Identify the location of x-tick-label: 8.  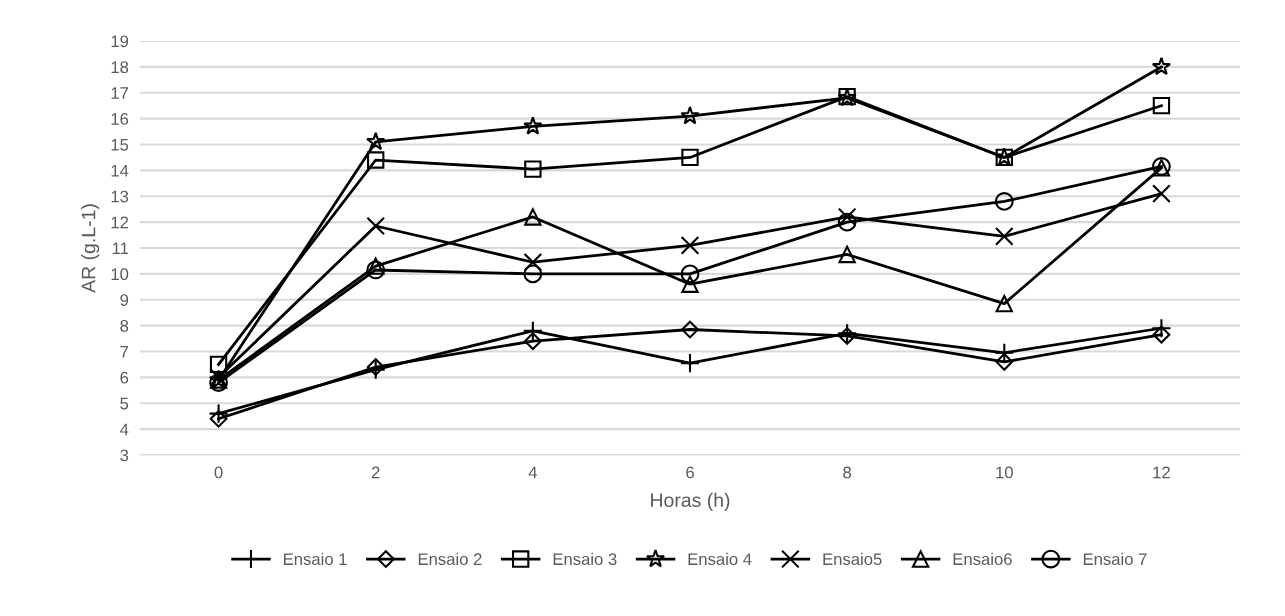
(847, 472).